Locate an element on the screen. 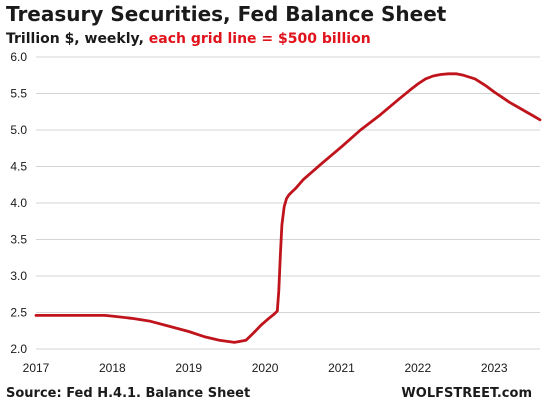  x-tick-label: 2020 is located at coordinates (265, 368).